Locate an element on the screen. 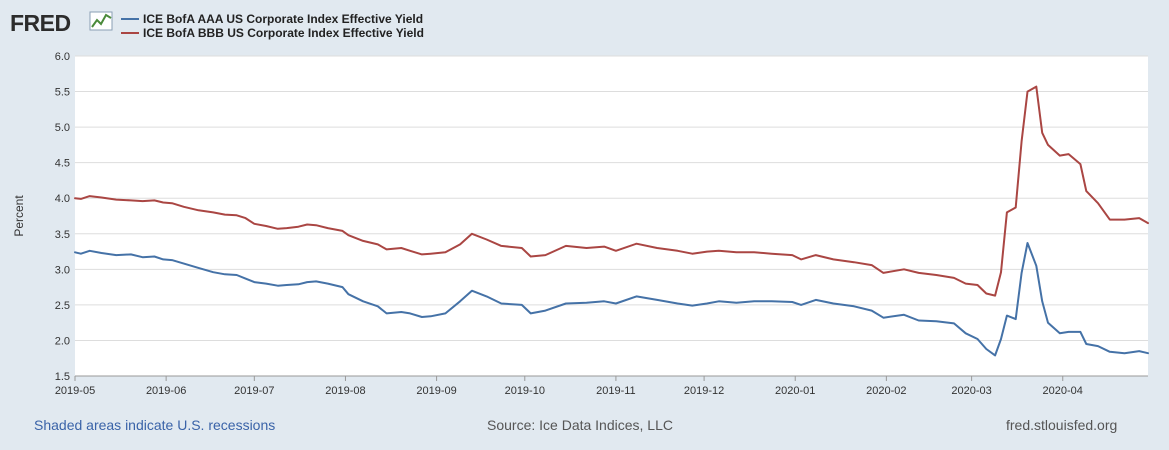  x-tick-label: 2020-04 is located at coordinates (1063, 391).